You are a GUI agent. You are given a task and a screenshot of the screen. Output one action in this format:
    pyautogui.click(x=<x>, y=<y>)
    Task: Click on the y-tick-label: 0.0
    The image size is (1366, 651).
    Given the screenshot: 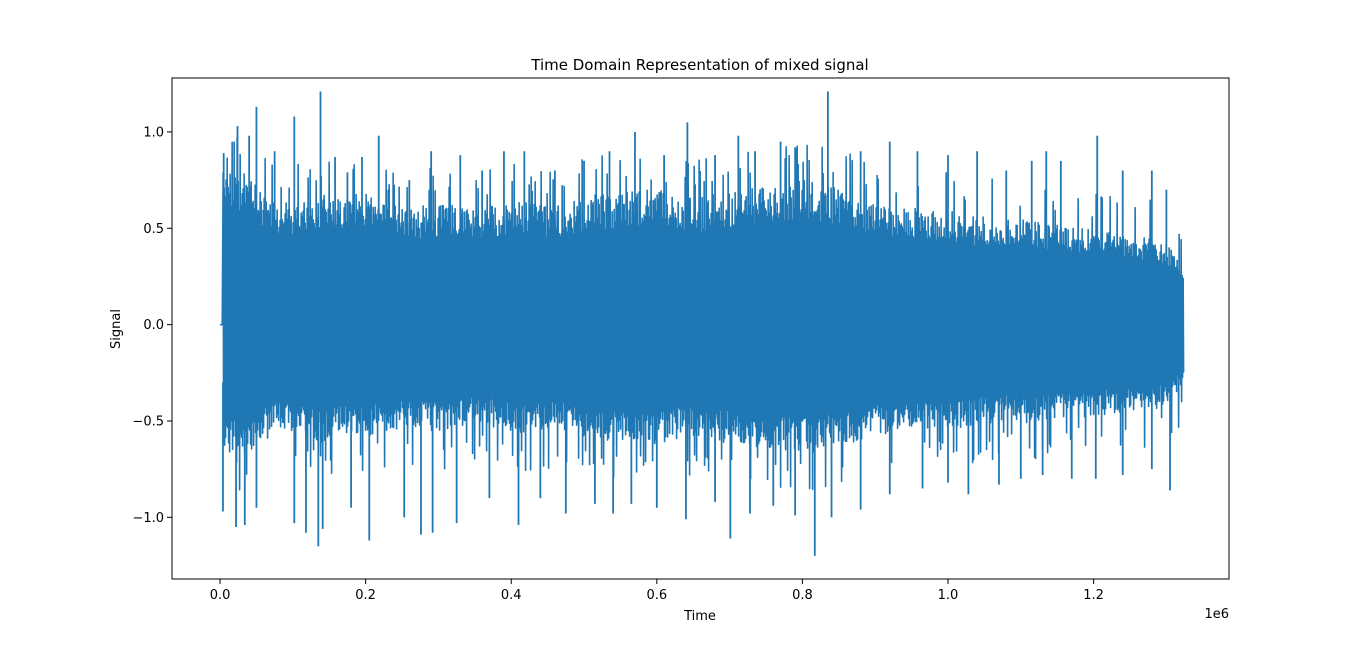 What is the action you would take?
    pyautogui.click(x=153, y=325)
    